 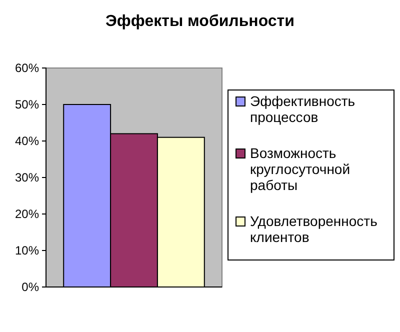 What do you see at coordinates (314, 229) in the screenshot?
I see `legend-label: Удовлетворенность клиентов` at bounding box center [314, 229].